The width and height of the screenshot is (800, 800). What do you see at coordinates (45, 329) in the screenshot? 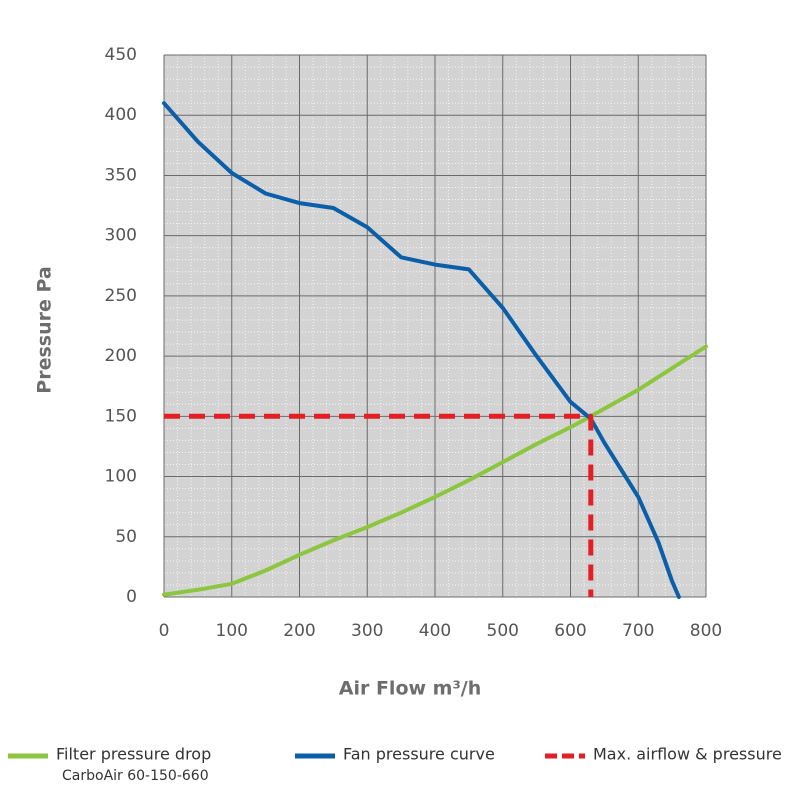
I see `y-axis-title: Pressure Pa` at bounding box center [45, 329].